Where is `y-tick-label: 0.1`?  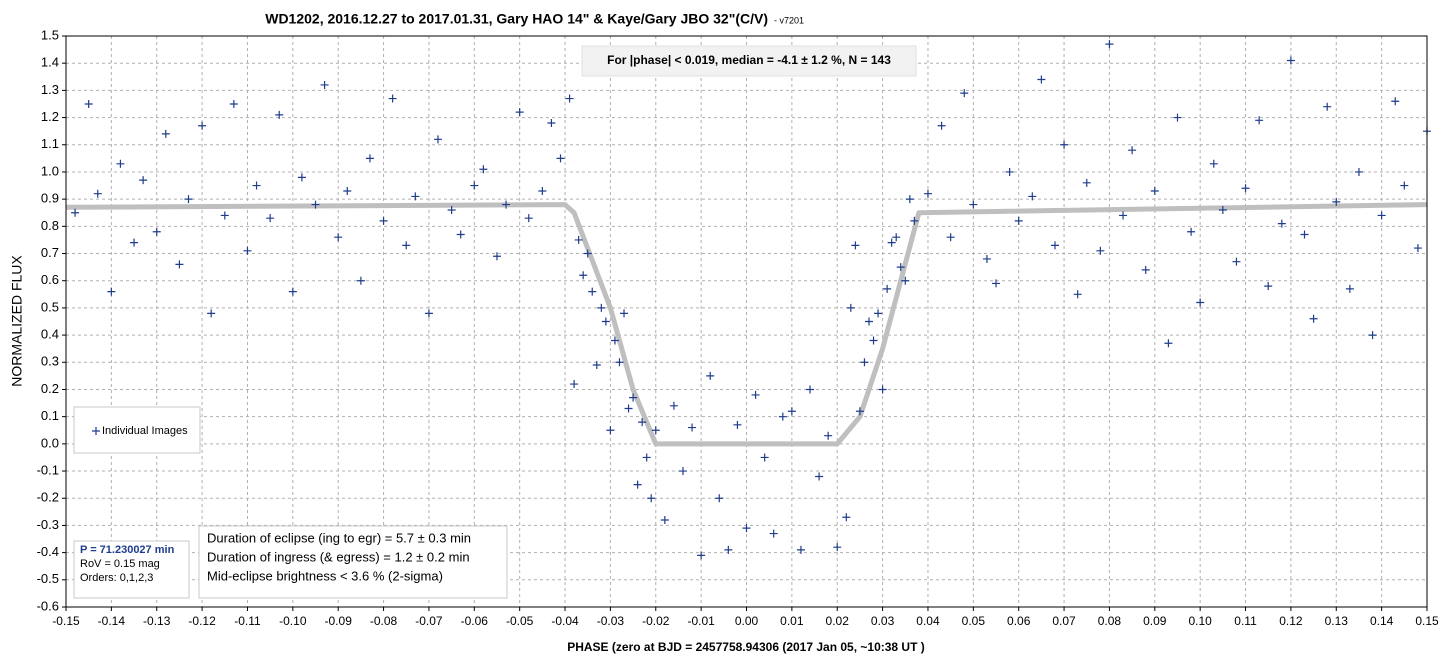 y-tick-label: 0.1 is located at coordinates (50, 415).